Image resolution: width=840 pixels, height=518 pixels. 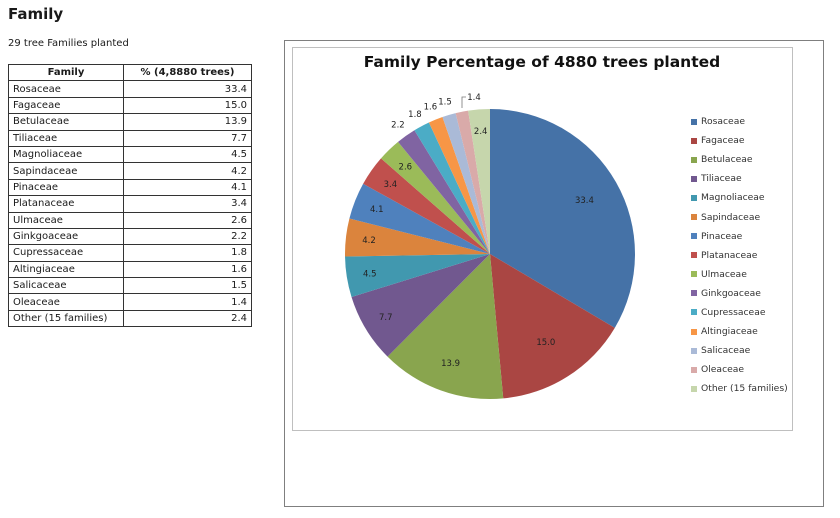 What do you see at coordinates (431, 108) in the screenshot?
I see `slice-data-label: 1.6` at bounding box center [431, 108].